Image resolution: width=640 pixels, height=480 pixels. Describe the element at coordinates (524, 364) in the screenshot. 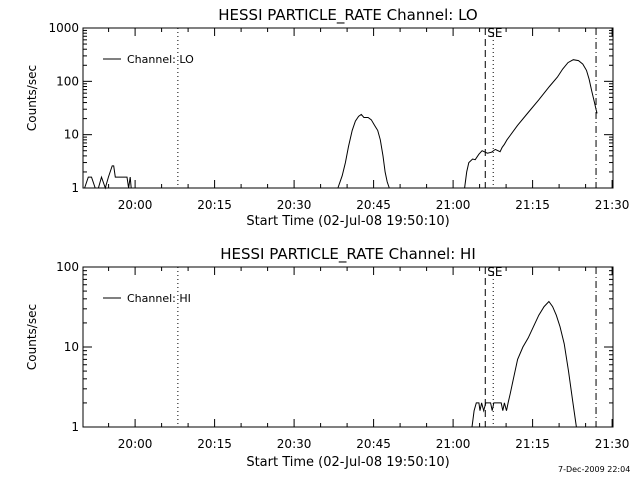

I see `series-line-channel-hi` at that location.